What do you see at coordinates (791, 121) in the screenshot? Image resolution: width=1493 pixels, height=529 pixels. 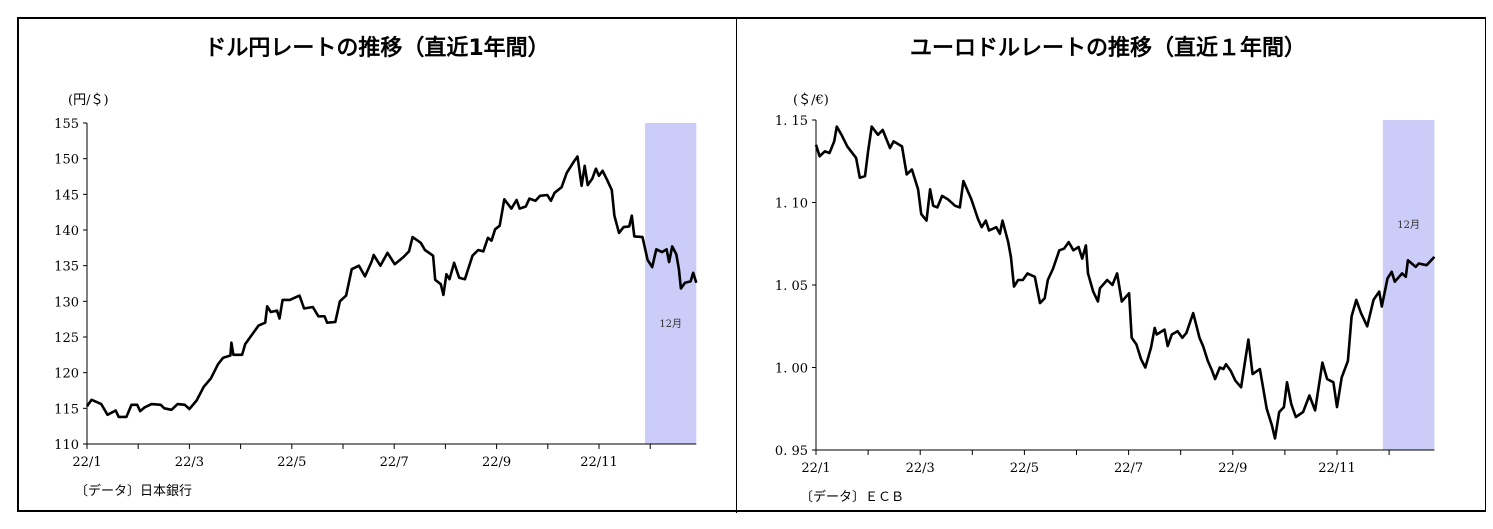 I see `y-tick-label: 1. 15` at bounding box center [791, 121].